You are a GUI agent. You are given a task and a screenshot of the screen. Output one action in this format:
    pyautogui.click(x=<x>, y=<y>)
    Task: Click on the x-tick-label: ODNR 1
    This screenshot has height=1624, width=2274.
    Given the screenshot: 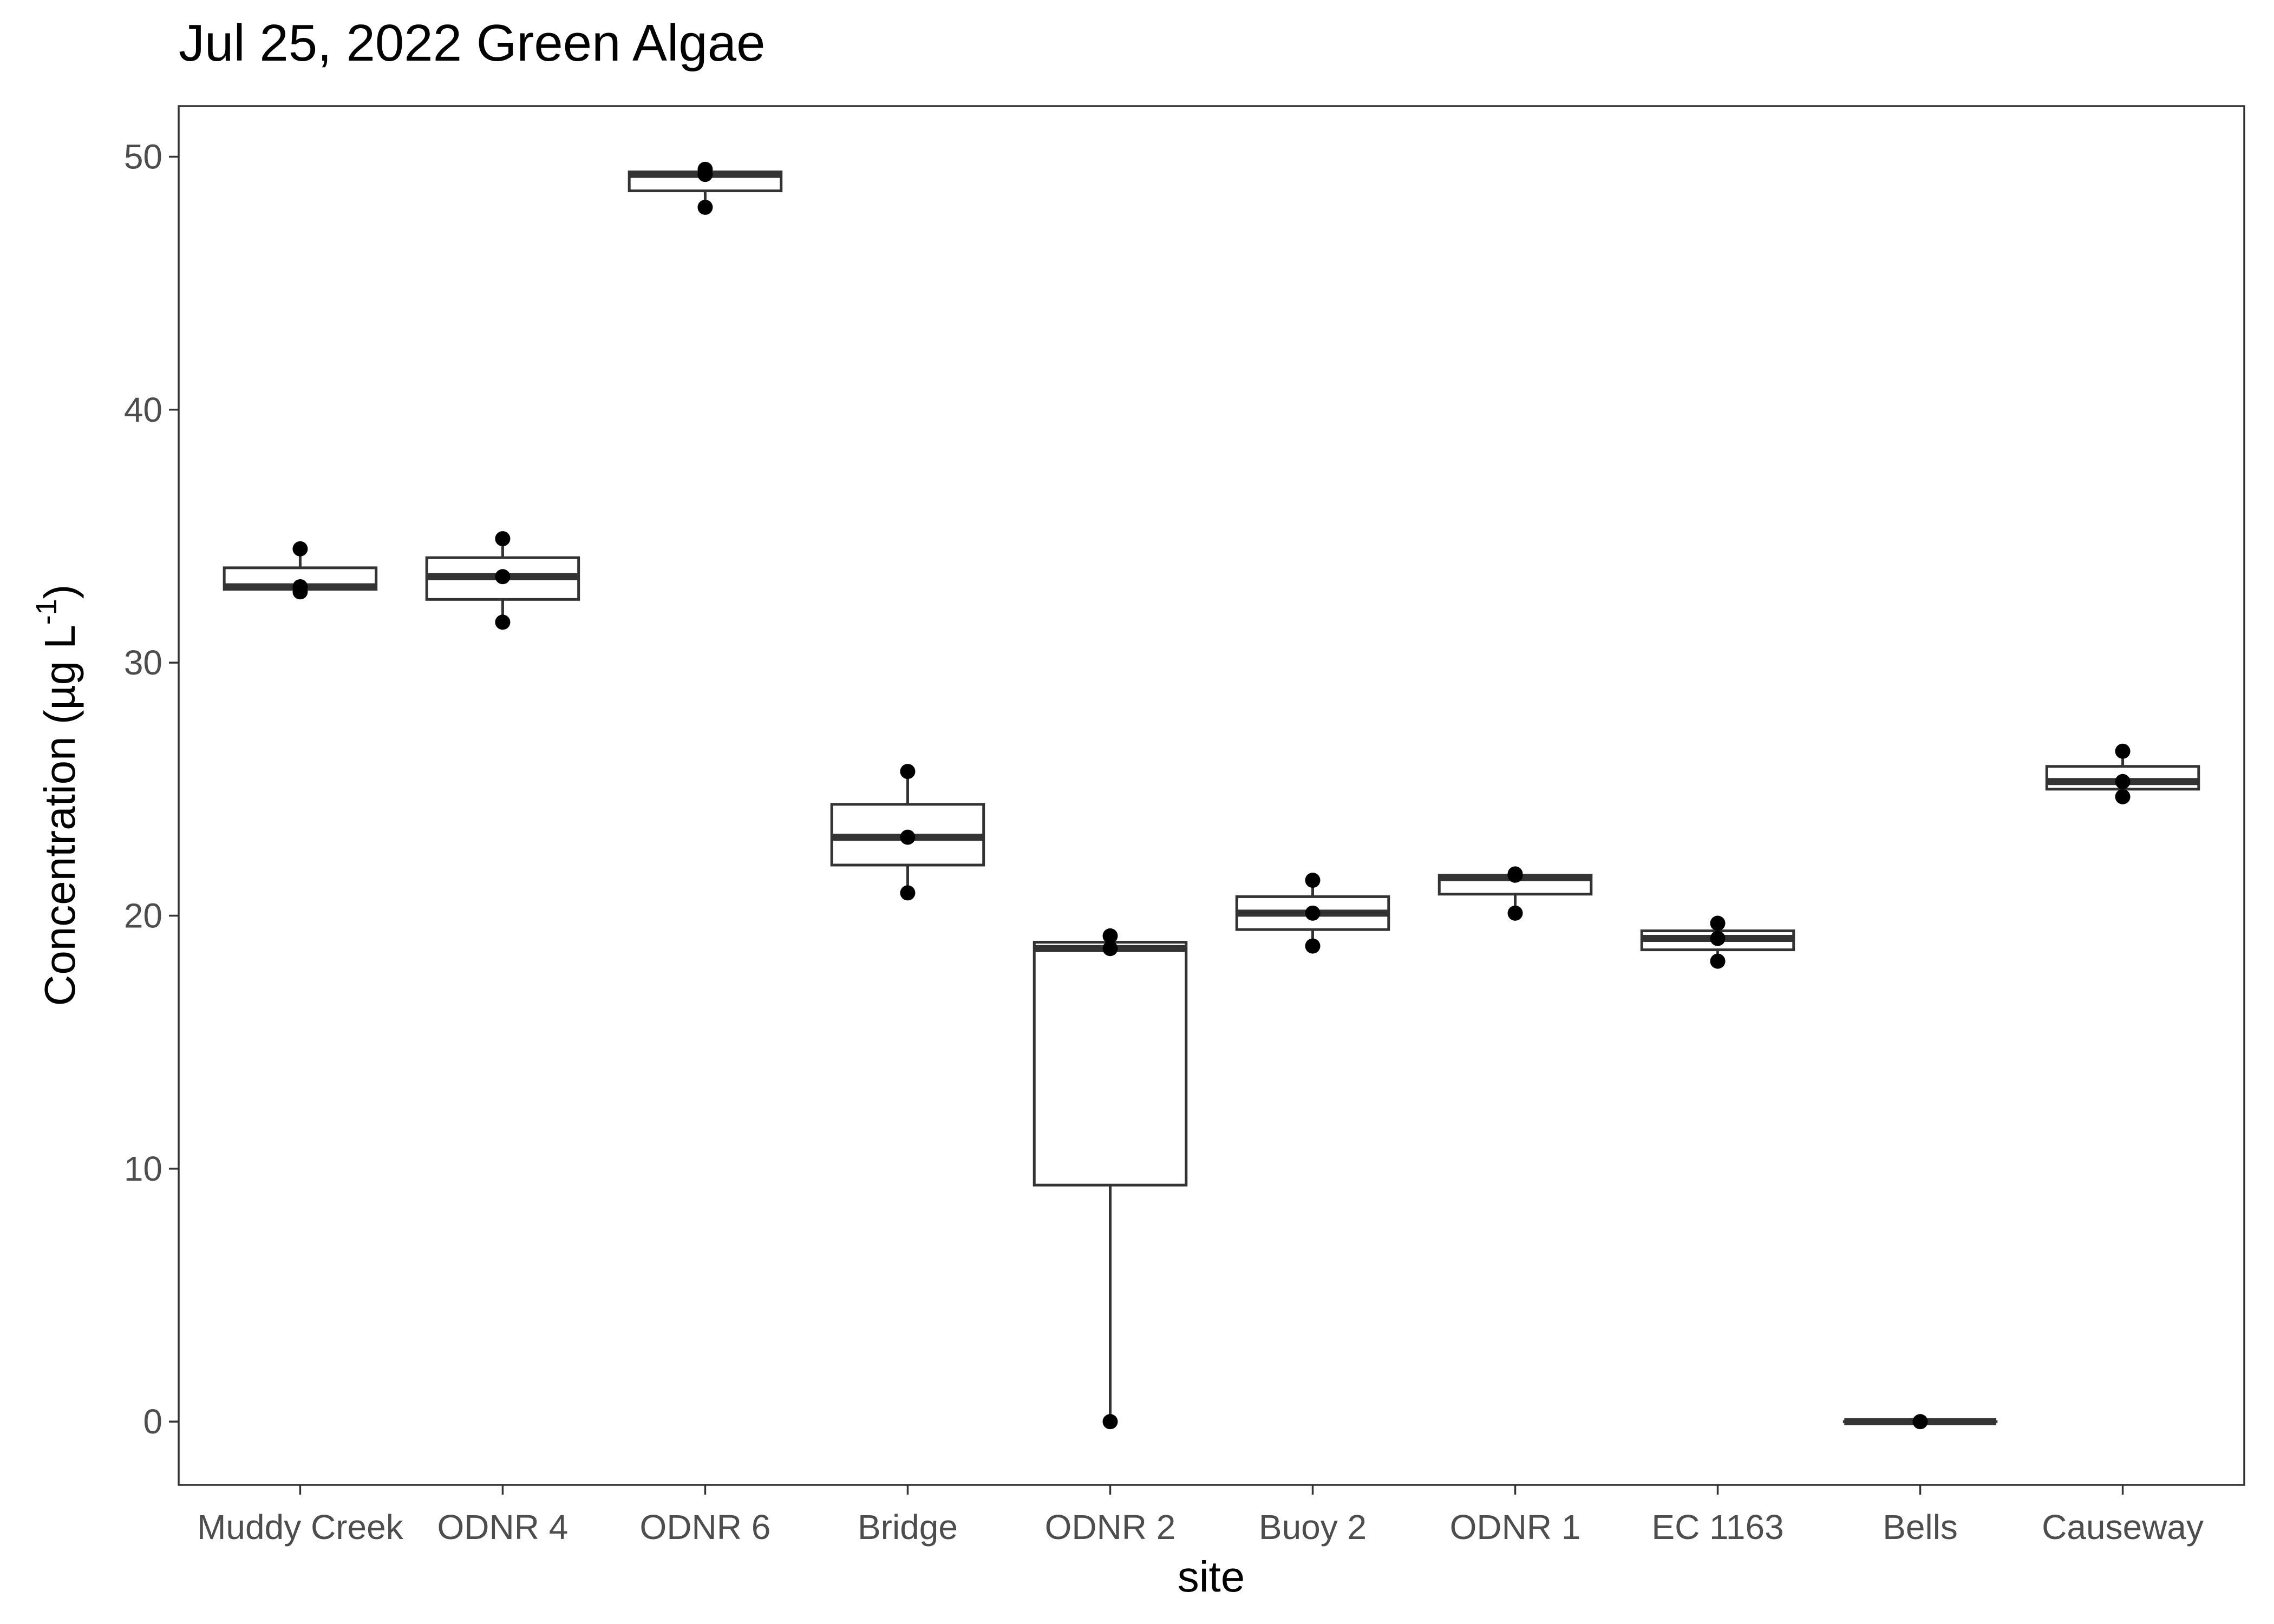 What is the action you would take?
    pyautogui.click(x=1516, y=1527)
    